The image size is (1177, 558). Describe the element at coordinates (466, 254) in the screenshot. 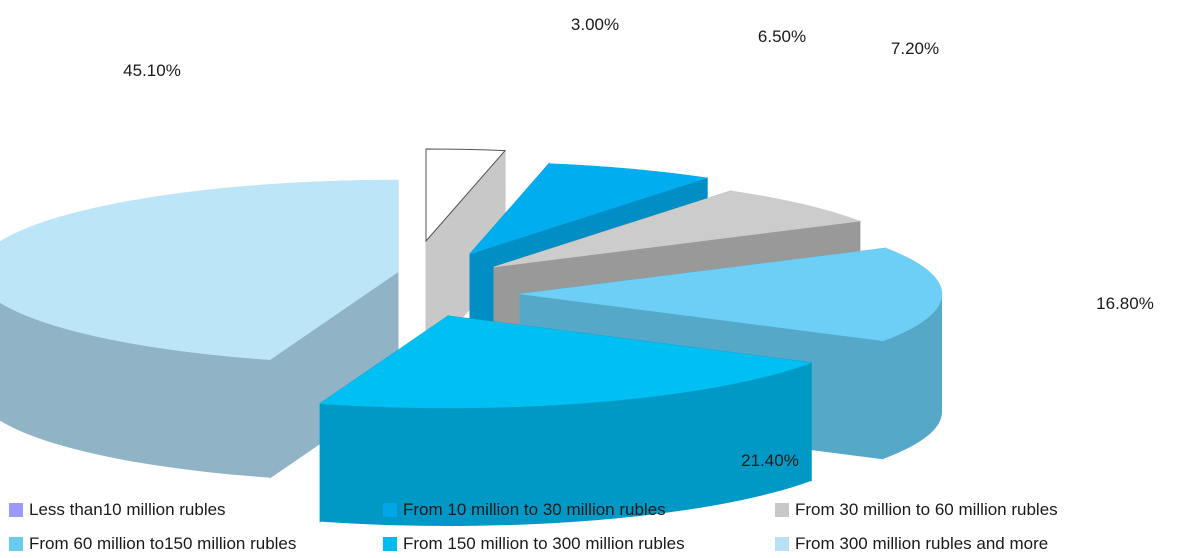

I see `pie-slice` at that location.